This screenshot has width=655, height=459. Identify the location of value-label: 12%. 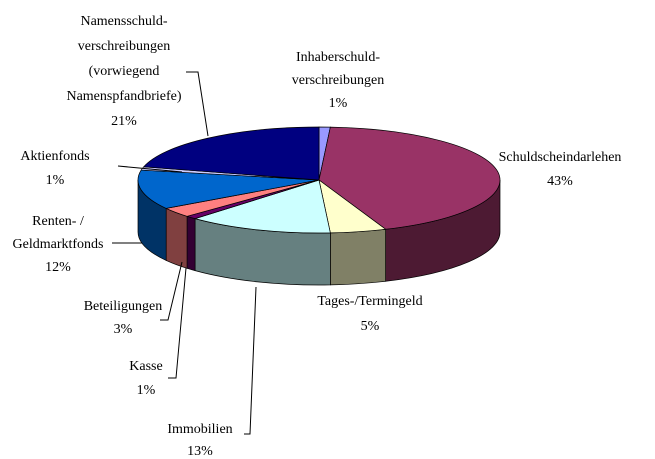
(58, 267).